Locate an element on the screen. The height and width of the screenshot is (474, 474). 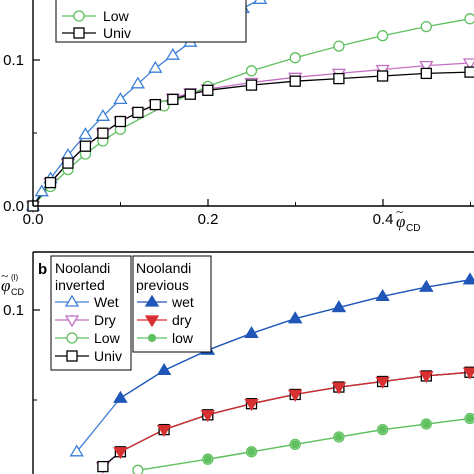
legend-marker-low-previous is located at coordinates (152, 338).